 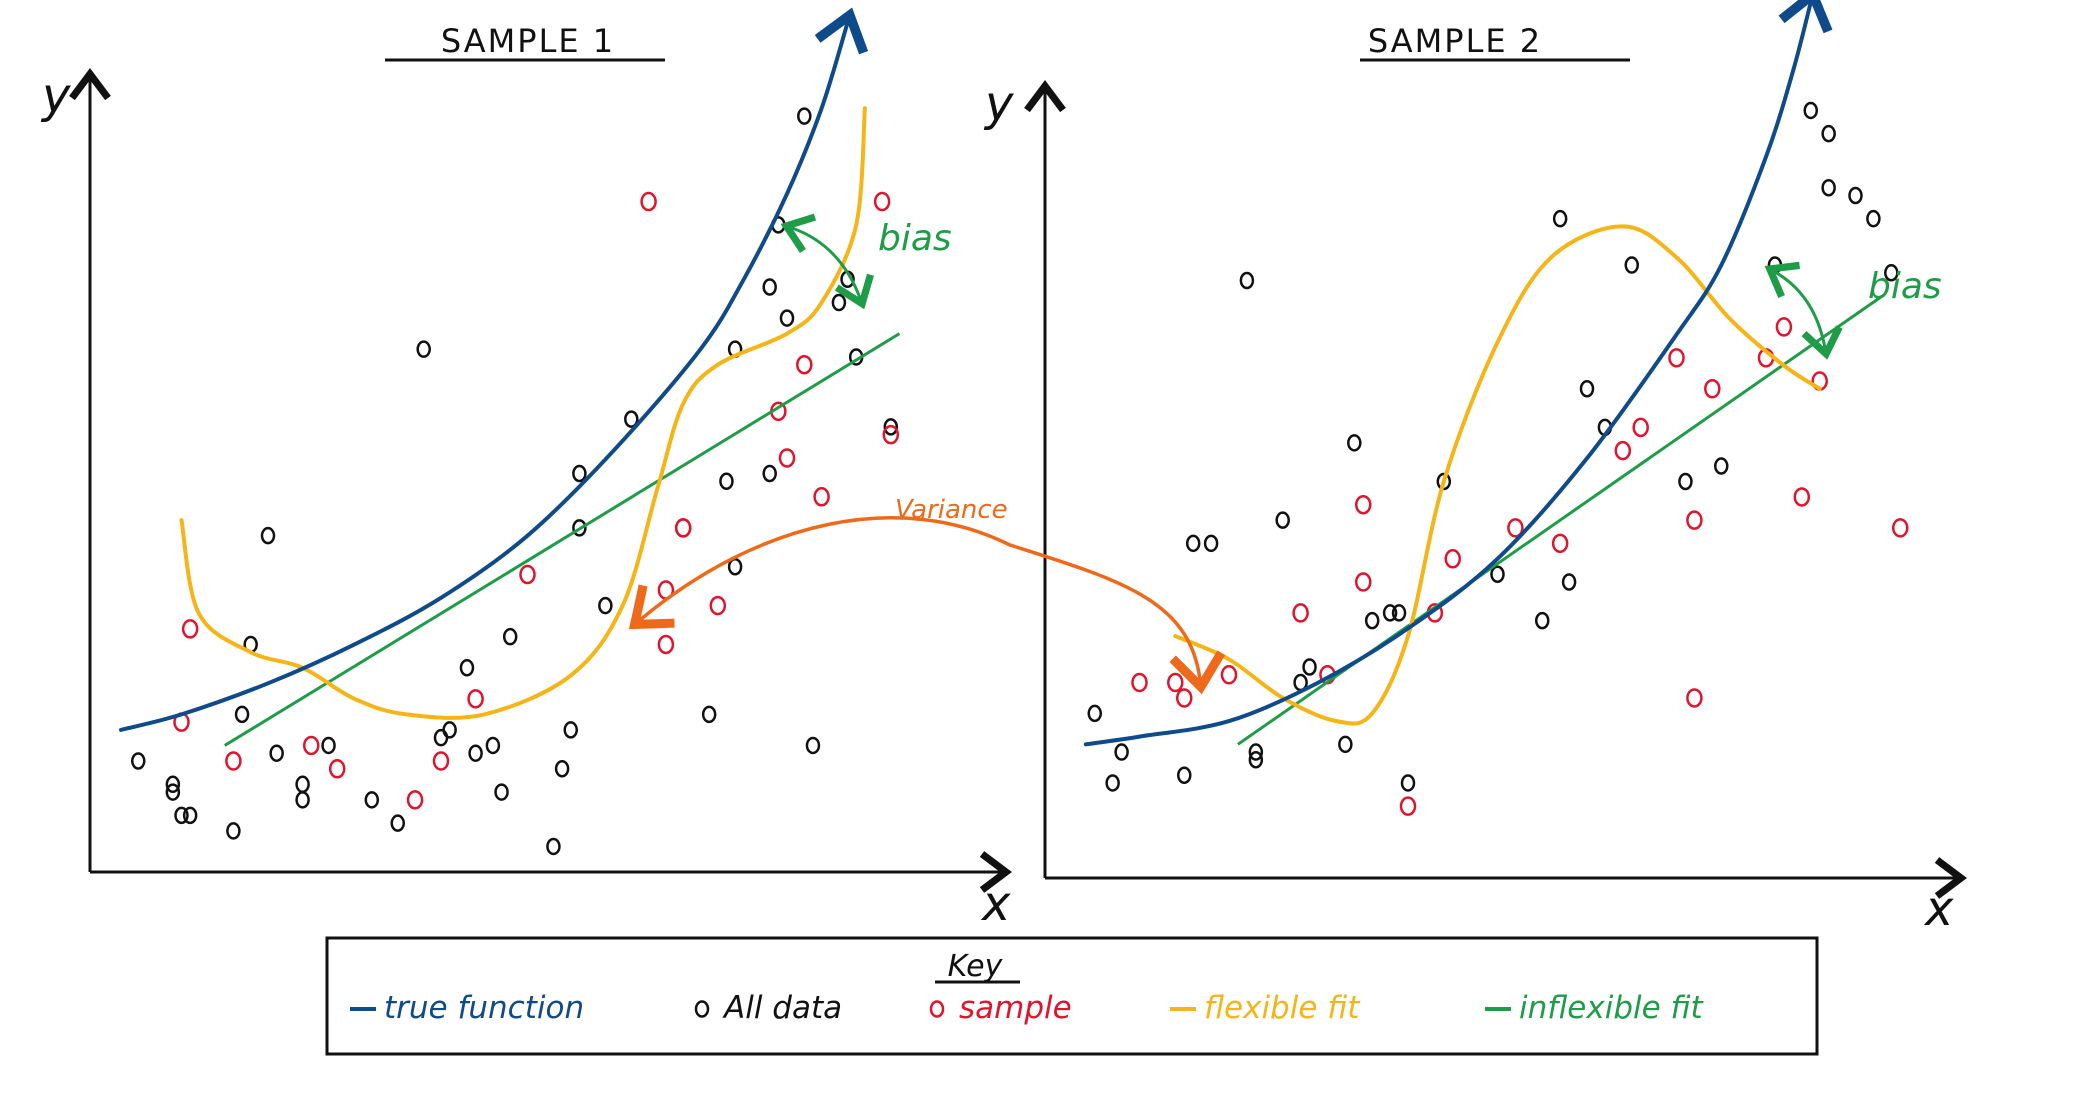 What do you see at coordinates (1265, 1008) in the screenshot?
I see `legend-item: flexible fit` at bounding box center [1265, 1008].